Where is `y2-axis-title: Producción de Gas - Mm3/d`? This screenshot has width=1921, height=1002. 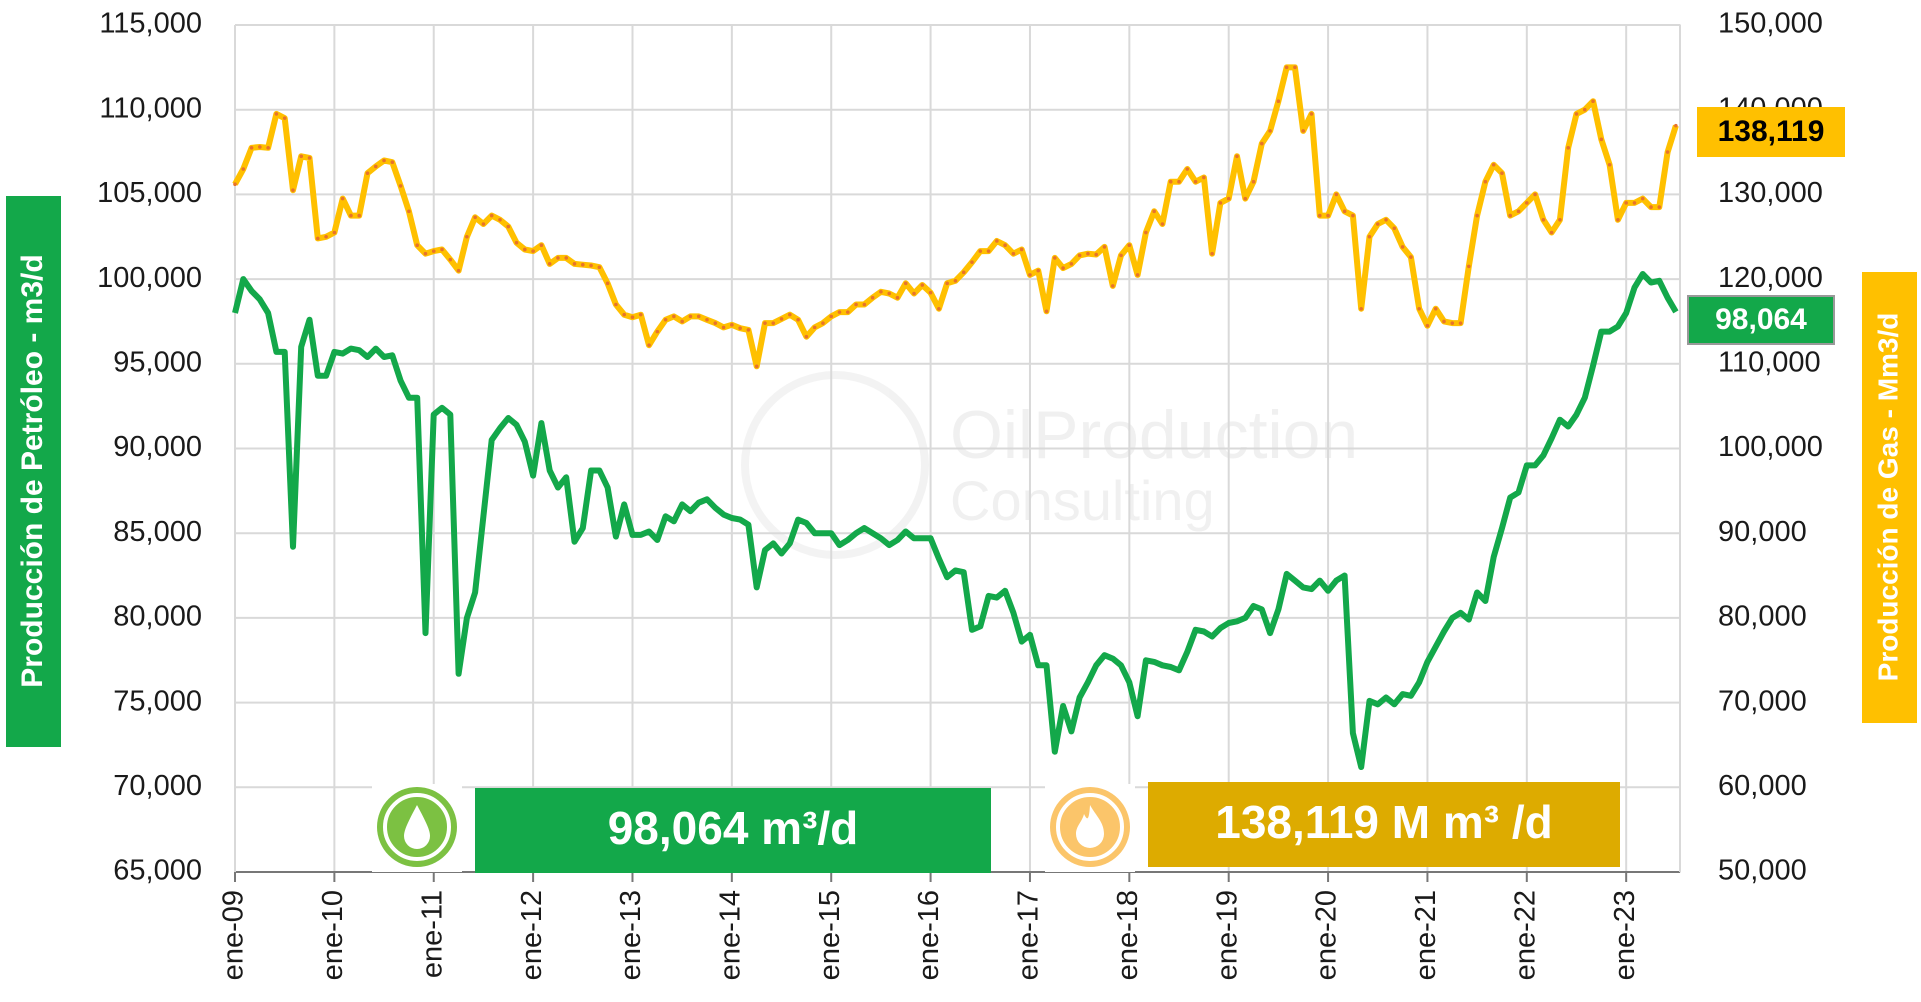
y2-axis-title: Producción de Gas - Mm3/d is located at coordinates (1887, 497).